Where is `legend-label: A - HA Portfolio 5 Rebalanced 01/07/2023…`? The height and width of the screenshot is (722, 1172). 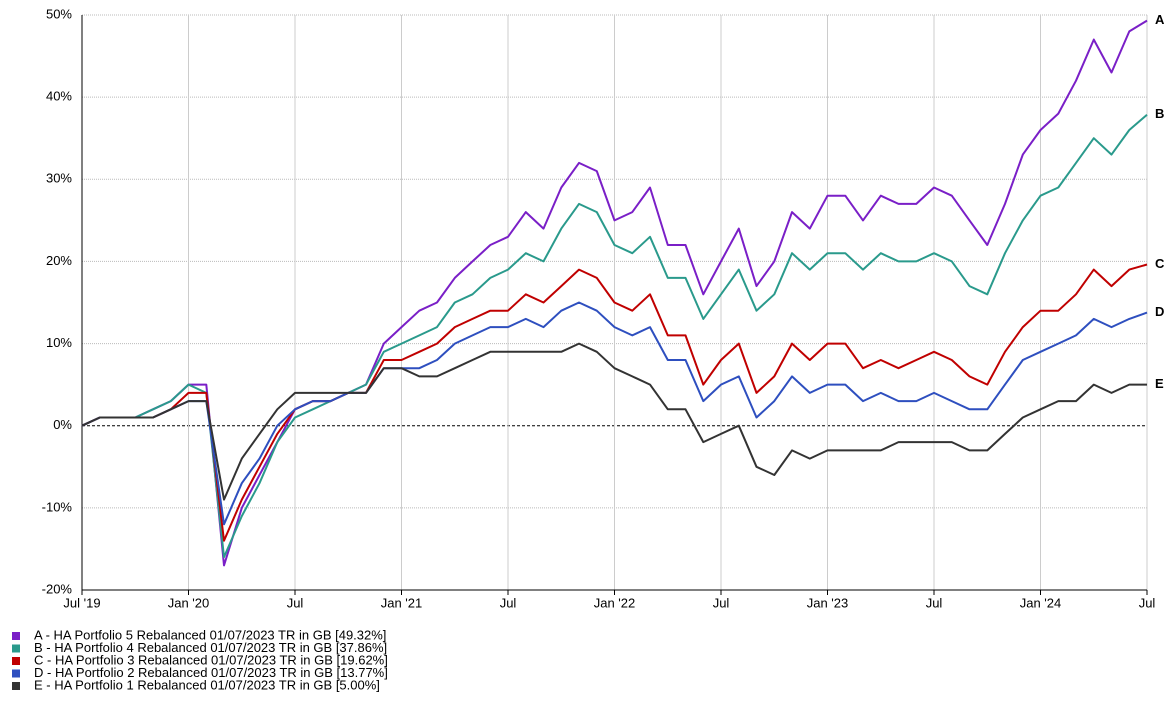
legend-label: A - HA Portfolio 5 Rebalanced 01/07/2023… is located at coordinates (210, 634).